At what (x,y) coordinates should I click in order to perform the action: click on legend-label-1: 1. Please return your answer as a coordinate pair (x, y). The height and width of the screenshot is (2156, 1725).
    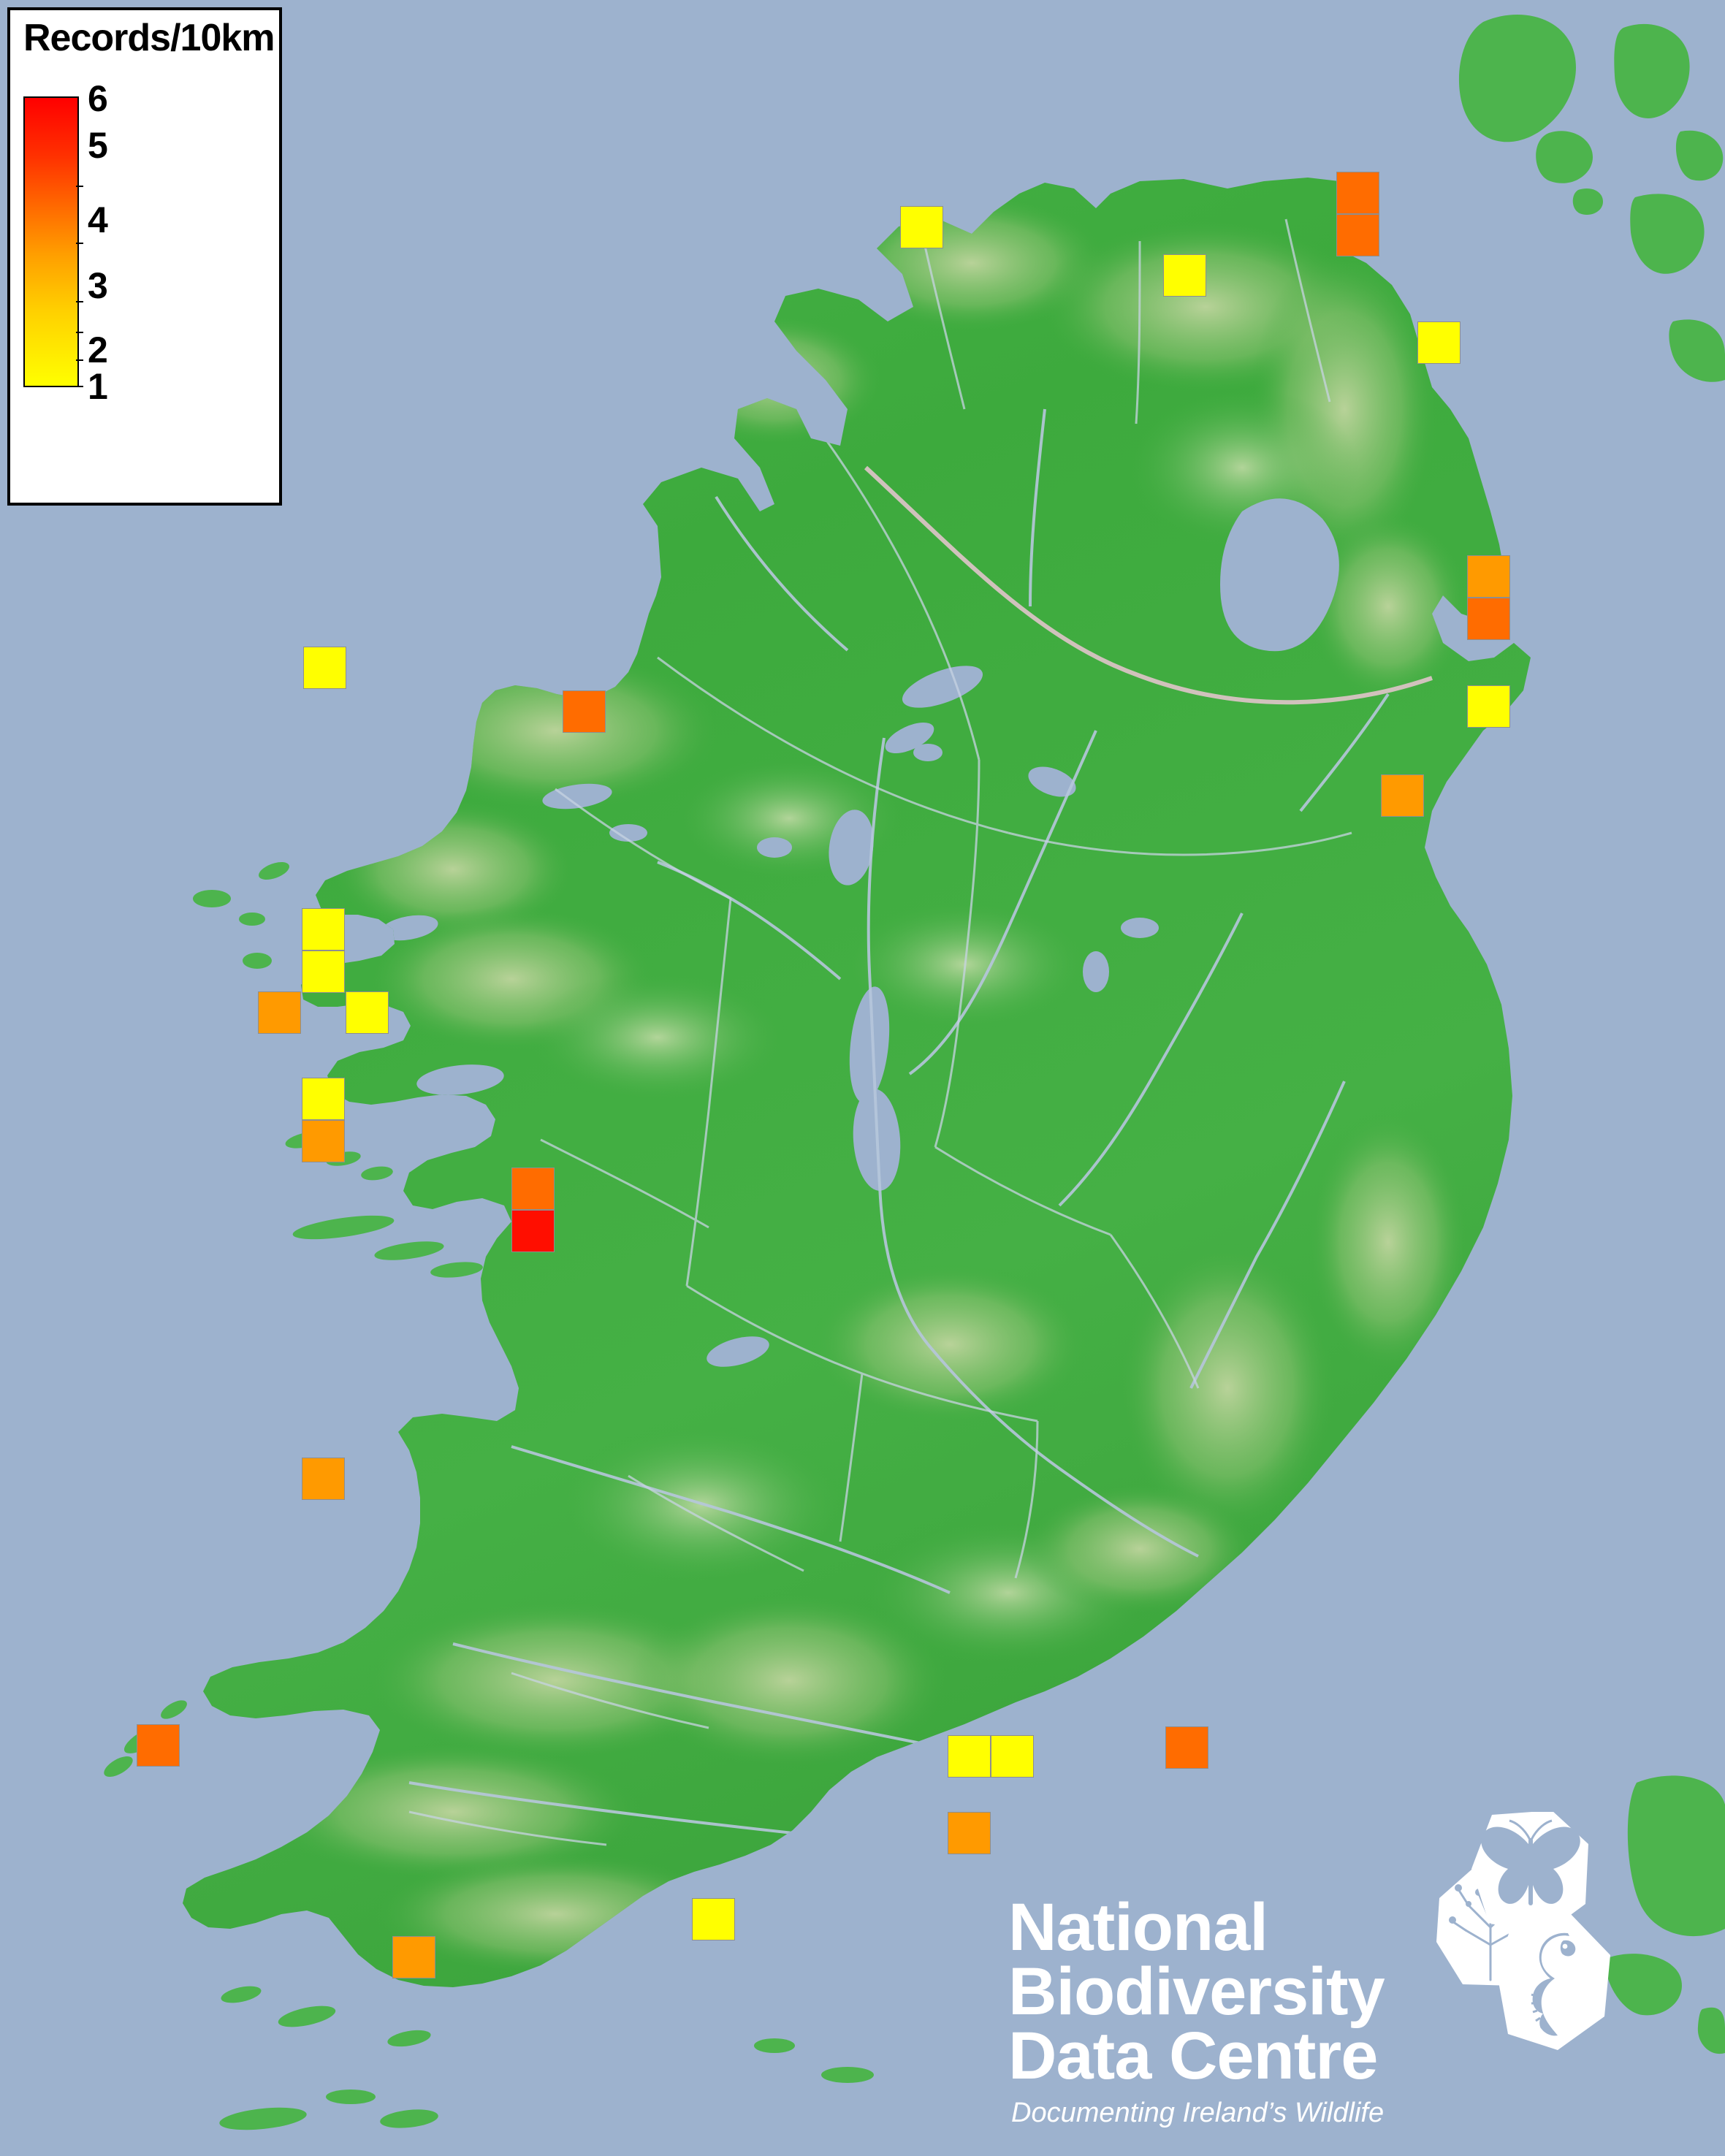
    Looking at the image, I should click on (98, 386).